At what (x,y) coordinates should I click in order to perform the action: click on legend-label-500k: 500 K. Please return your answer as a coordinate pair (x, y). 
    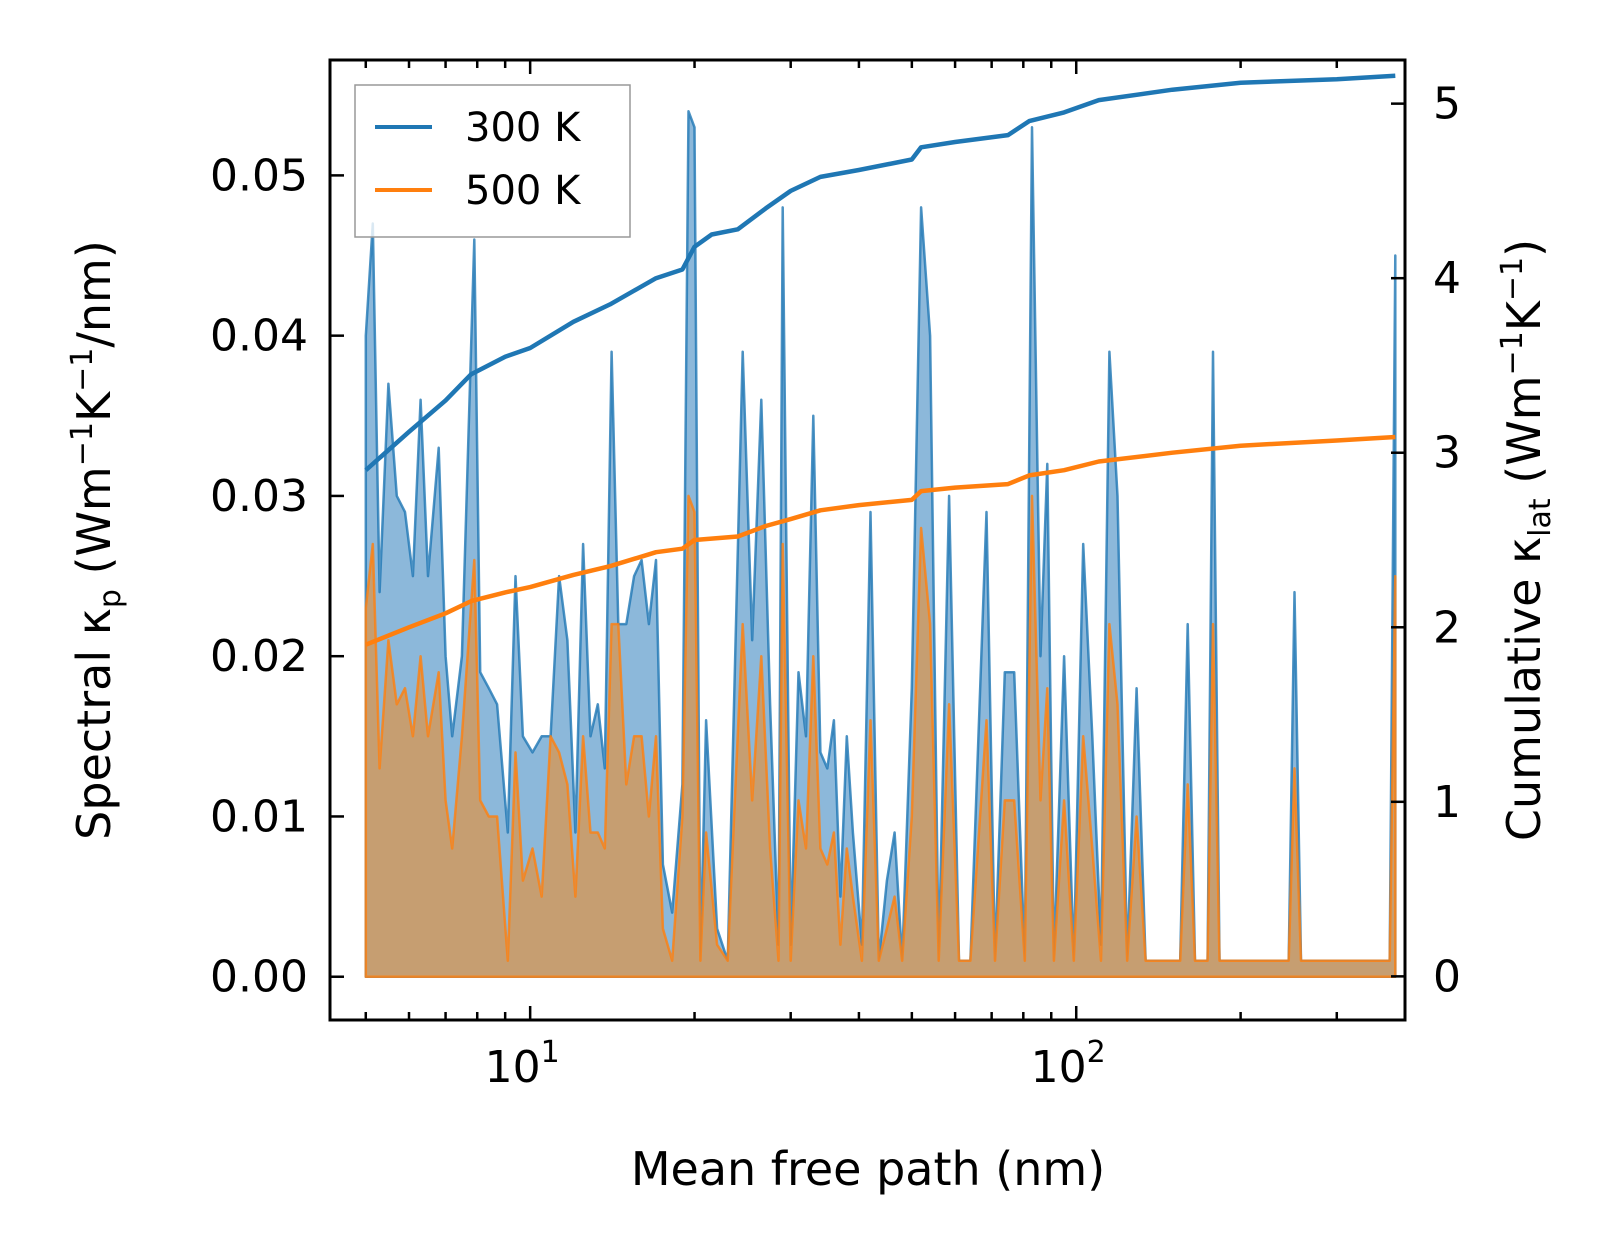
    Looking at the image, I should click on (523, 191).